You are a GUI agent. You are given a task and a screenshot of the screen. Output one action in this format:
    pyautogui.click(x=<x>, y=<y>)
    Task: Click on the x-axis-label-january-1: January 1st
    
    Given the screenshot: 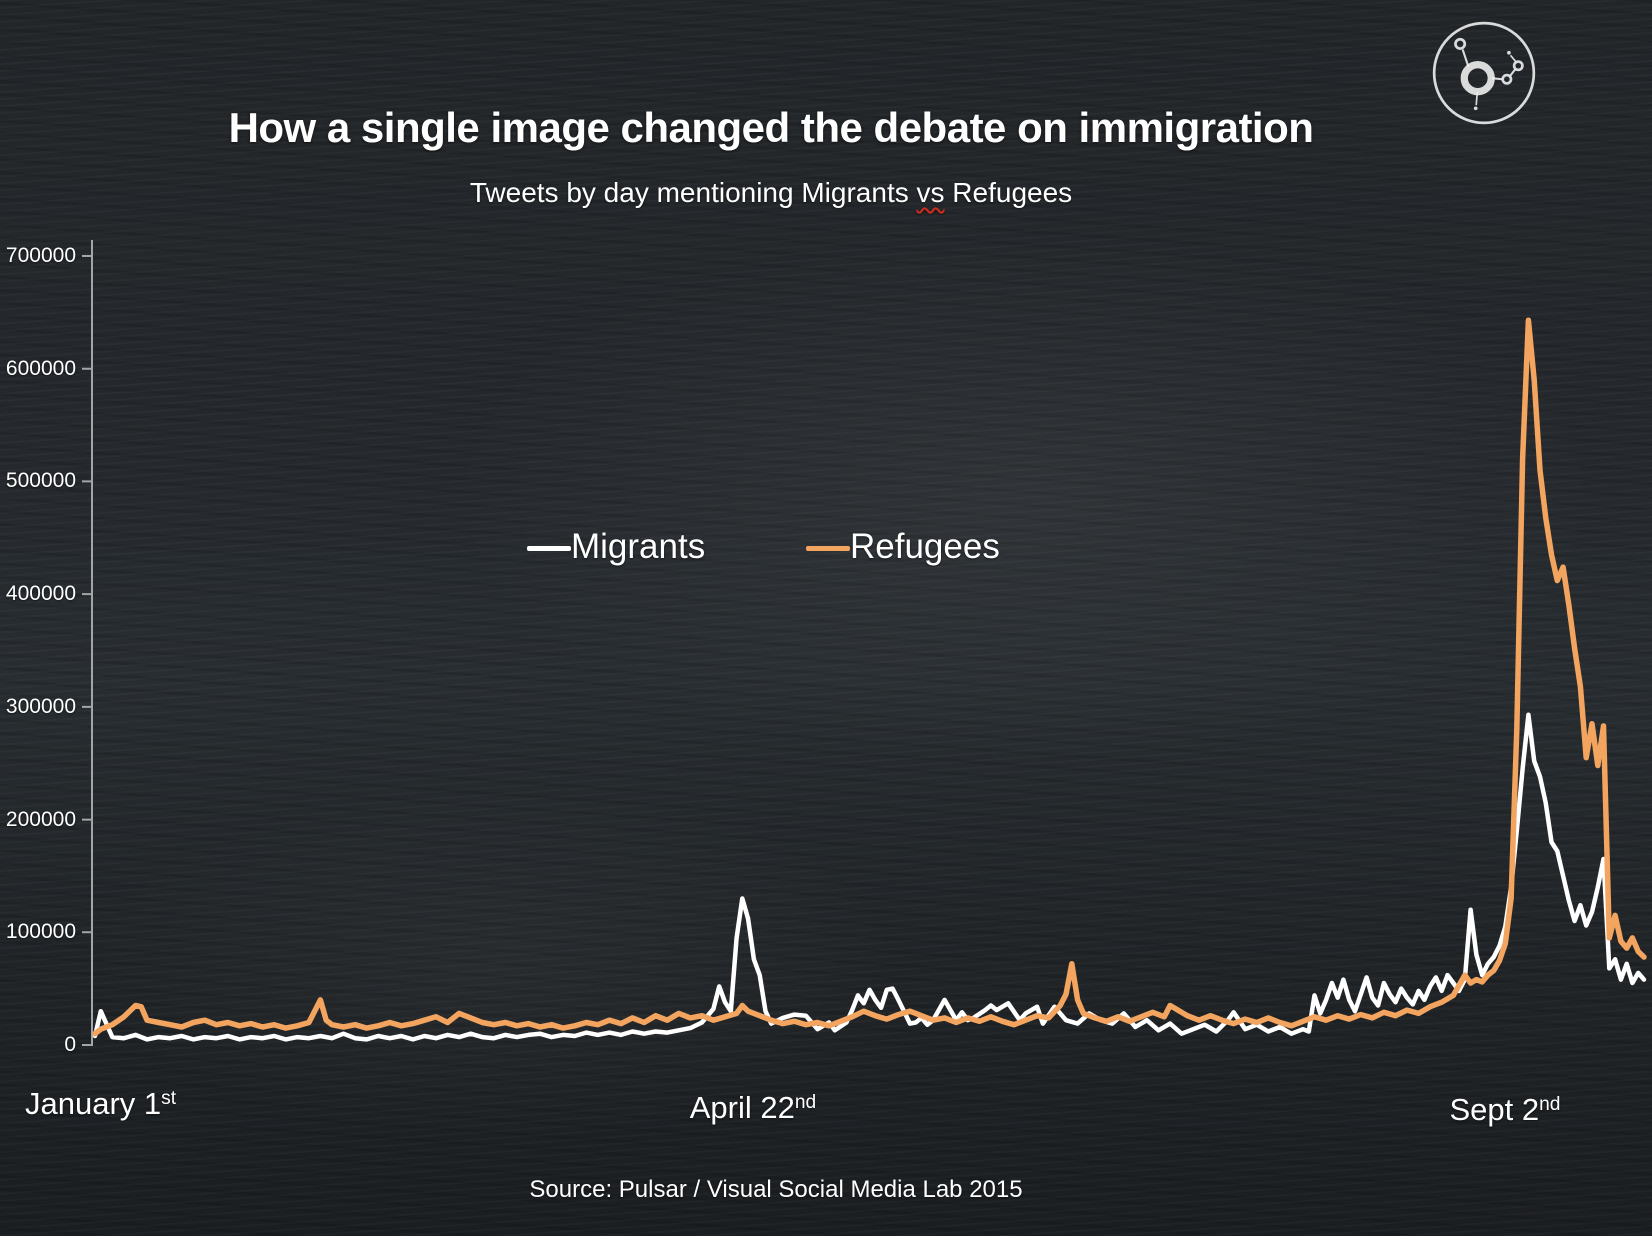 What is the action you would take?
    pyautogui.click(x=100, y=1104)
    